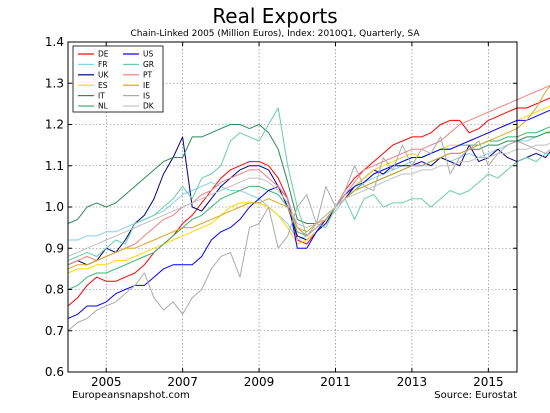 The image size is (550, 413). I want to click on x-tick-label: 2005, so click(106, 382).